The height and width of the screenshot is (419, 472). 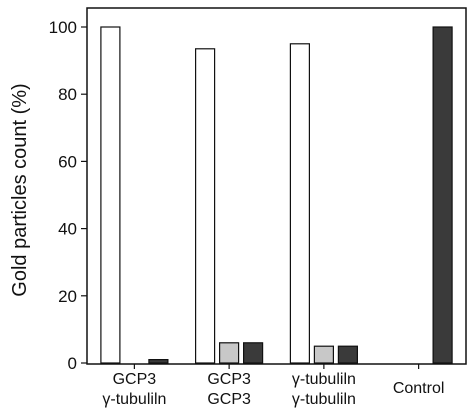 I want to click on bar-series3-cat1, so click(x=158, y=361).